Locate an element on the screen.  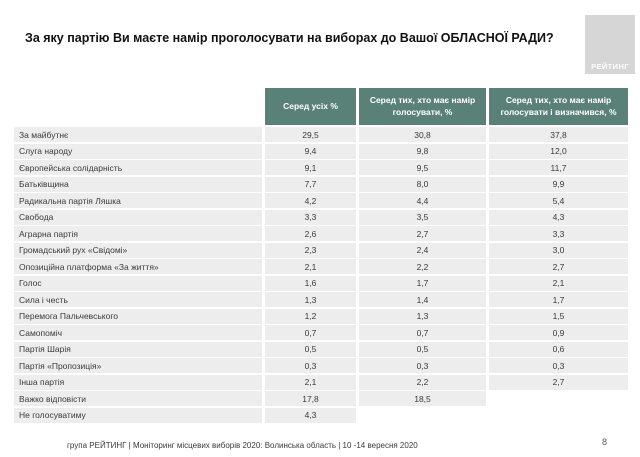
table-row: Опозиційна платформа «За життя» 2,1 2,2 2,7 is located at coordinates (321, 266).